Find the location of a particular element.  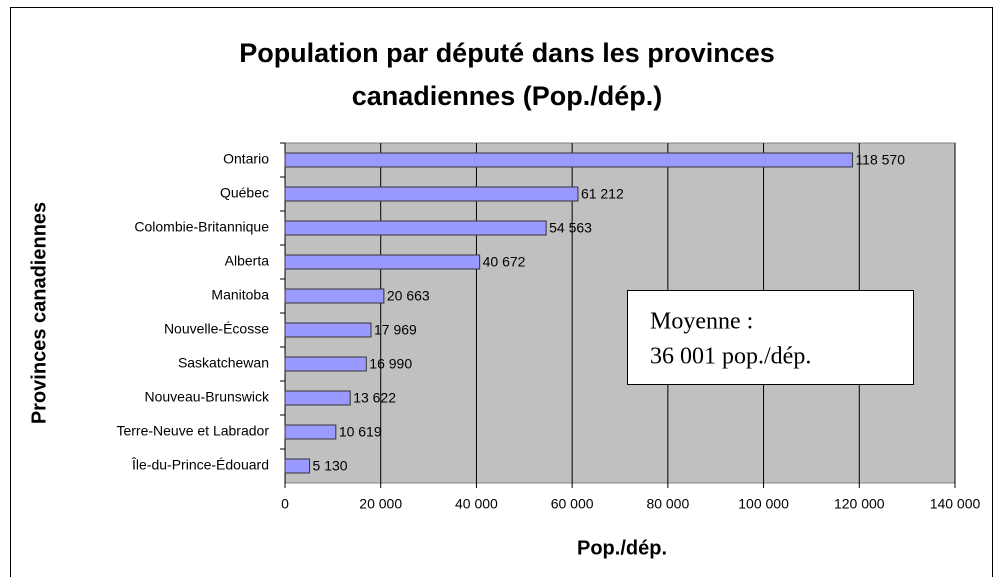

value-label: 61 212 is located at coordinates (602, 194).